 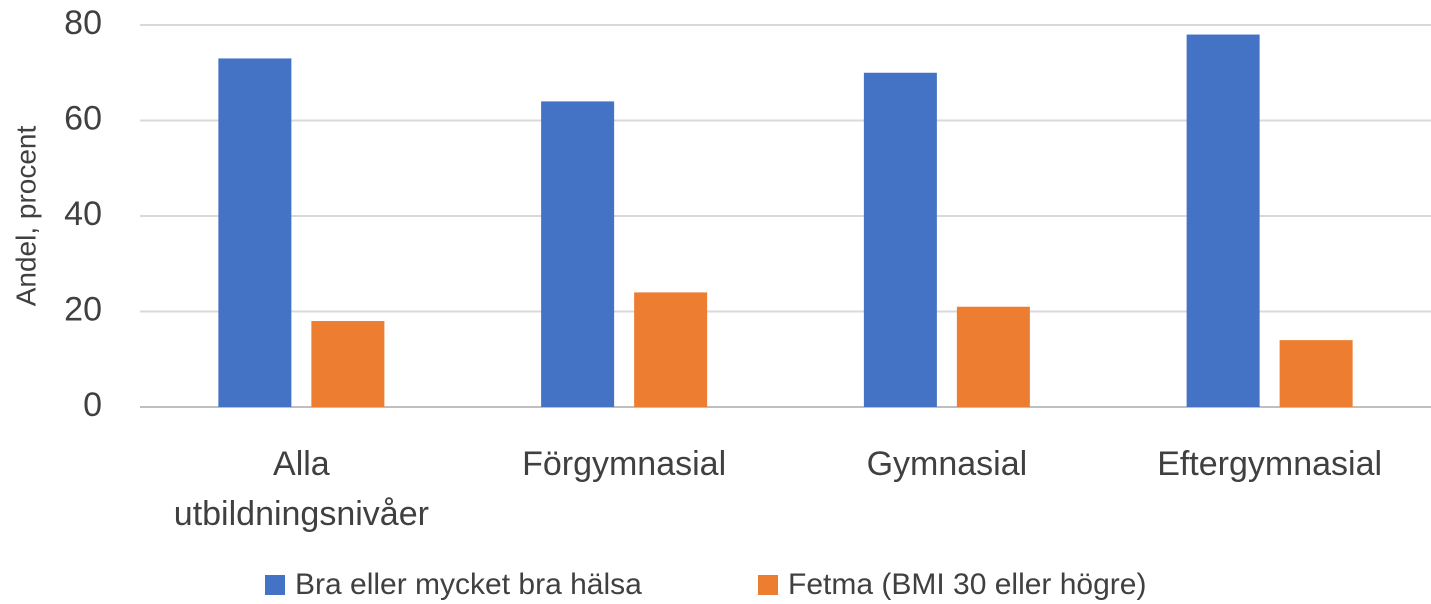 What do you see at coordinates (83, 23) in the screenshot?
I see `y-tick-label: 80` at bounding box center [83, 23].